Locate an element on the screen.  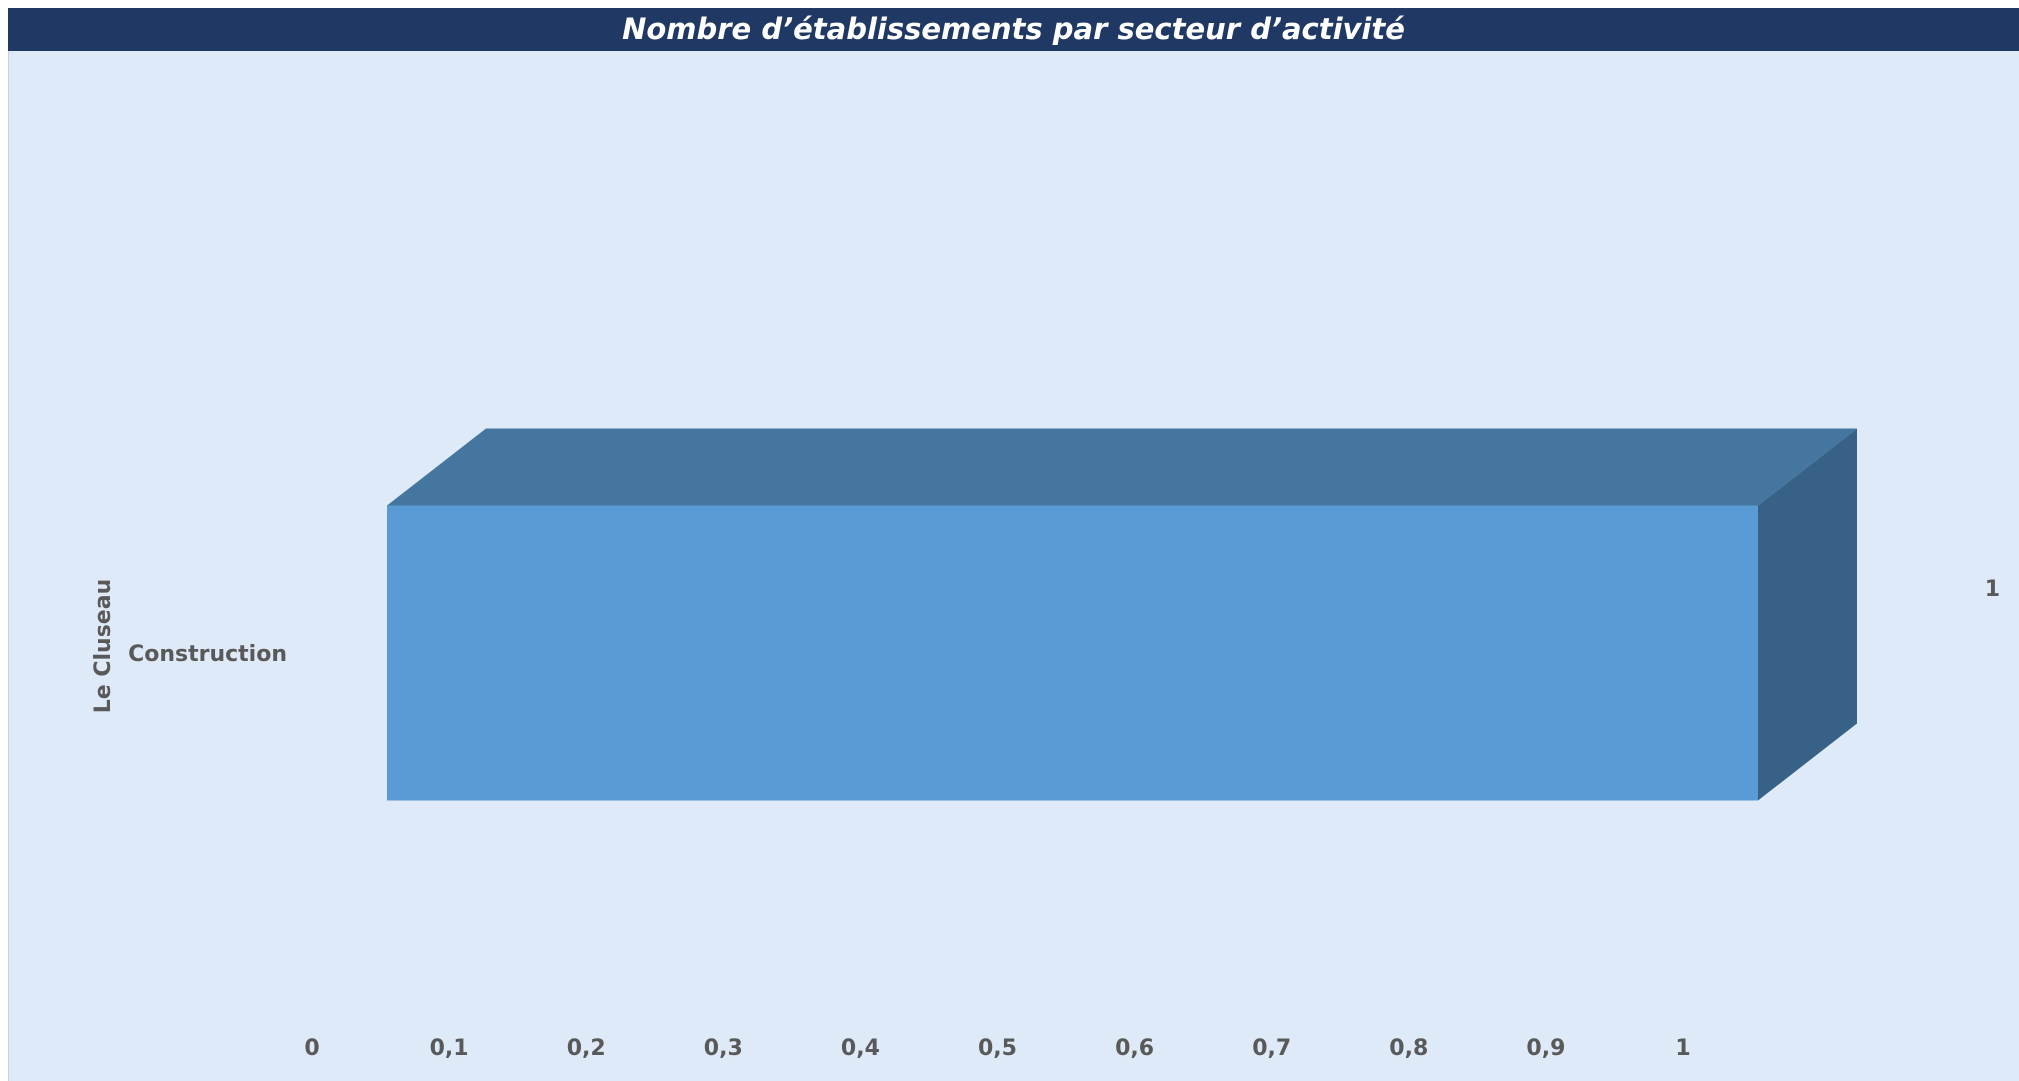
data-labels: 1 is located at coordinates (1992, 589).